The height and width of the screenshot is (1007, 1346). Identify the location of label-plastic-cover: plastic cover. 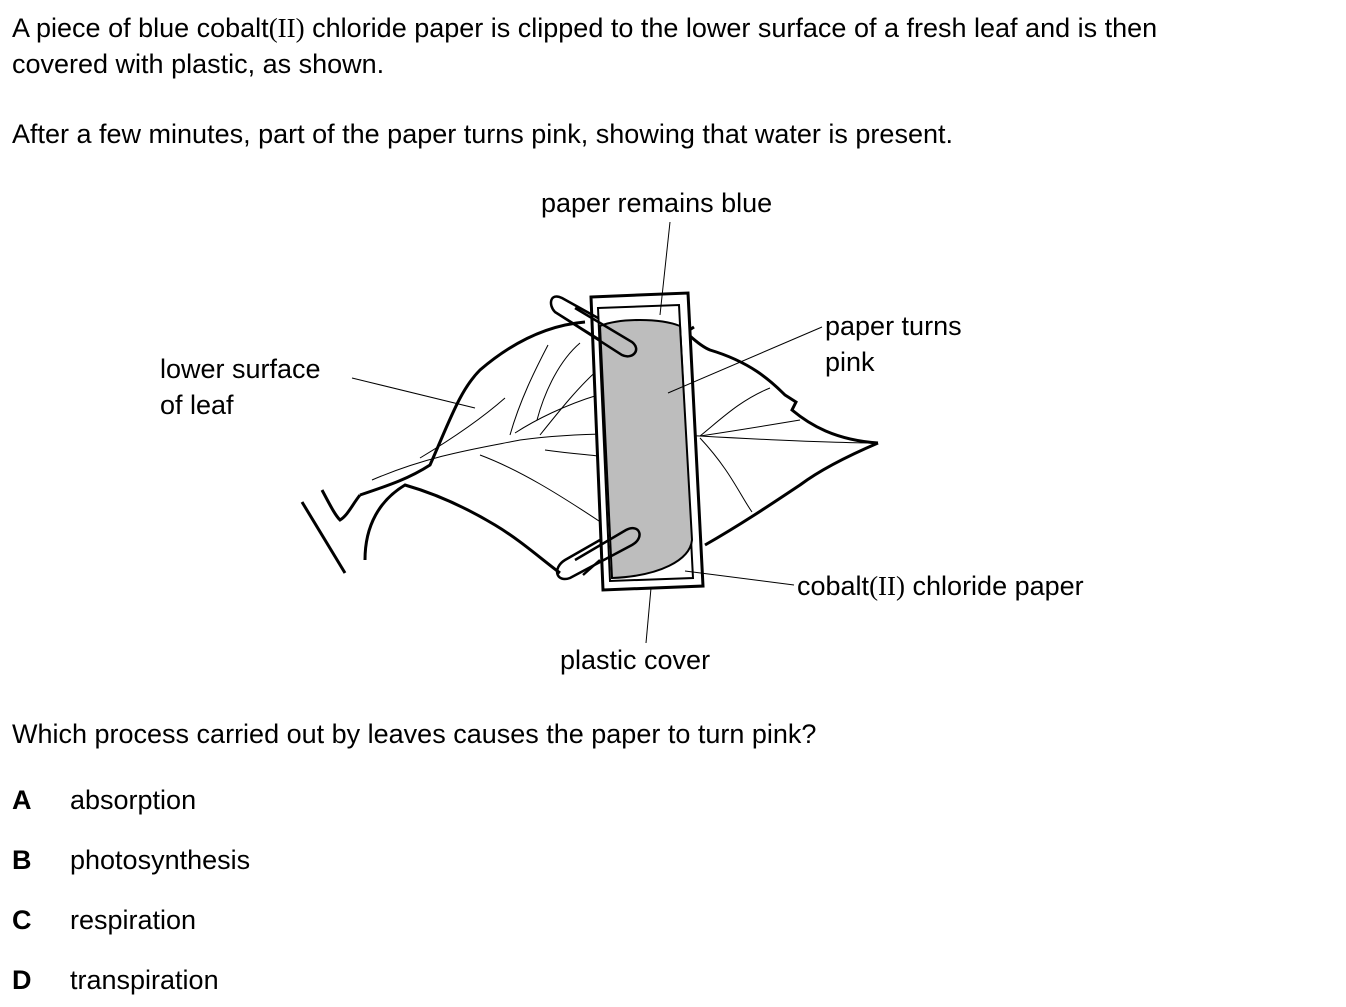
(635, 660).